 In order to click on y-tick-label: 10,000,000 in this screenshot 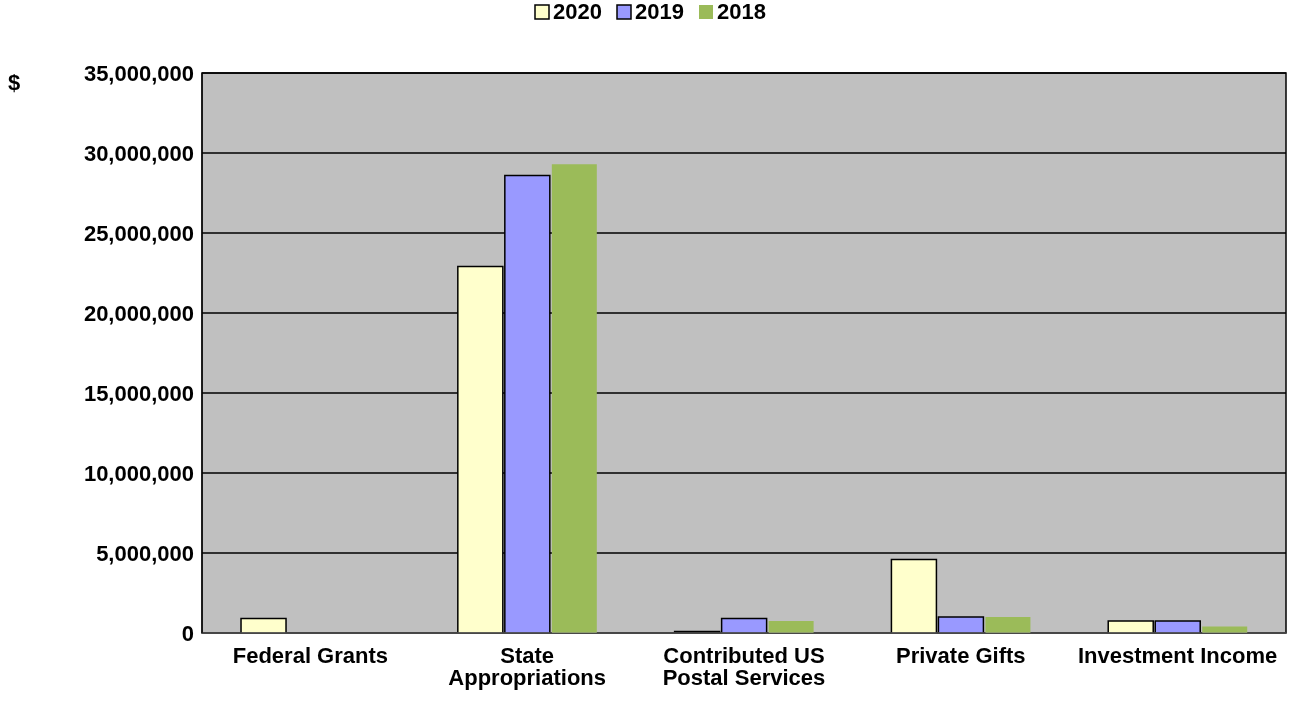, I will do `click(138, 473)`.